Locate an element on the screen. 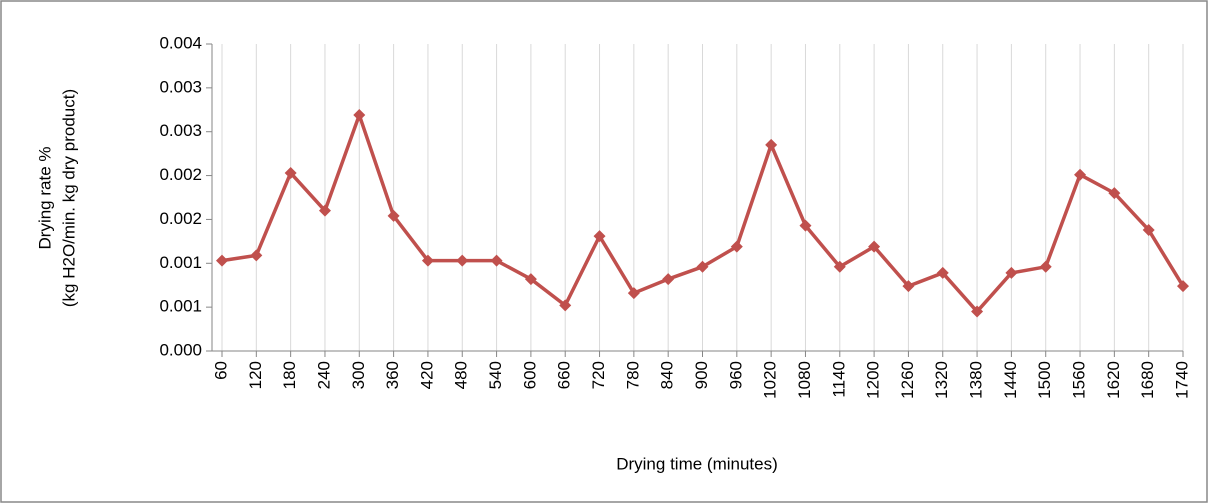 The image size is (1208, 503). x-tick-label: 600 is located at coordinates (529, 375).